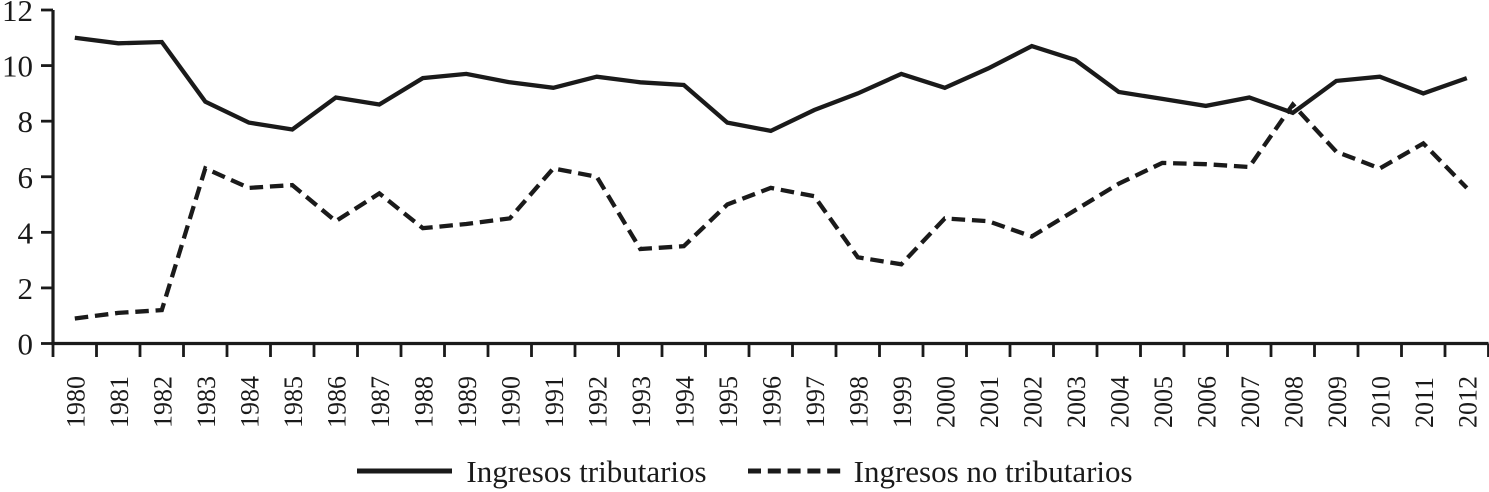 The height and width of the screenshot is (492, 1489). I want to click on y-tick-label: 6, so click(26, 177).